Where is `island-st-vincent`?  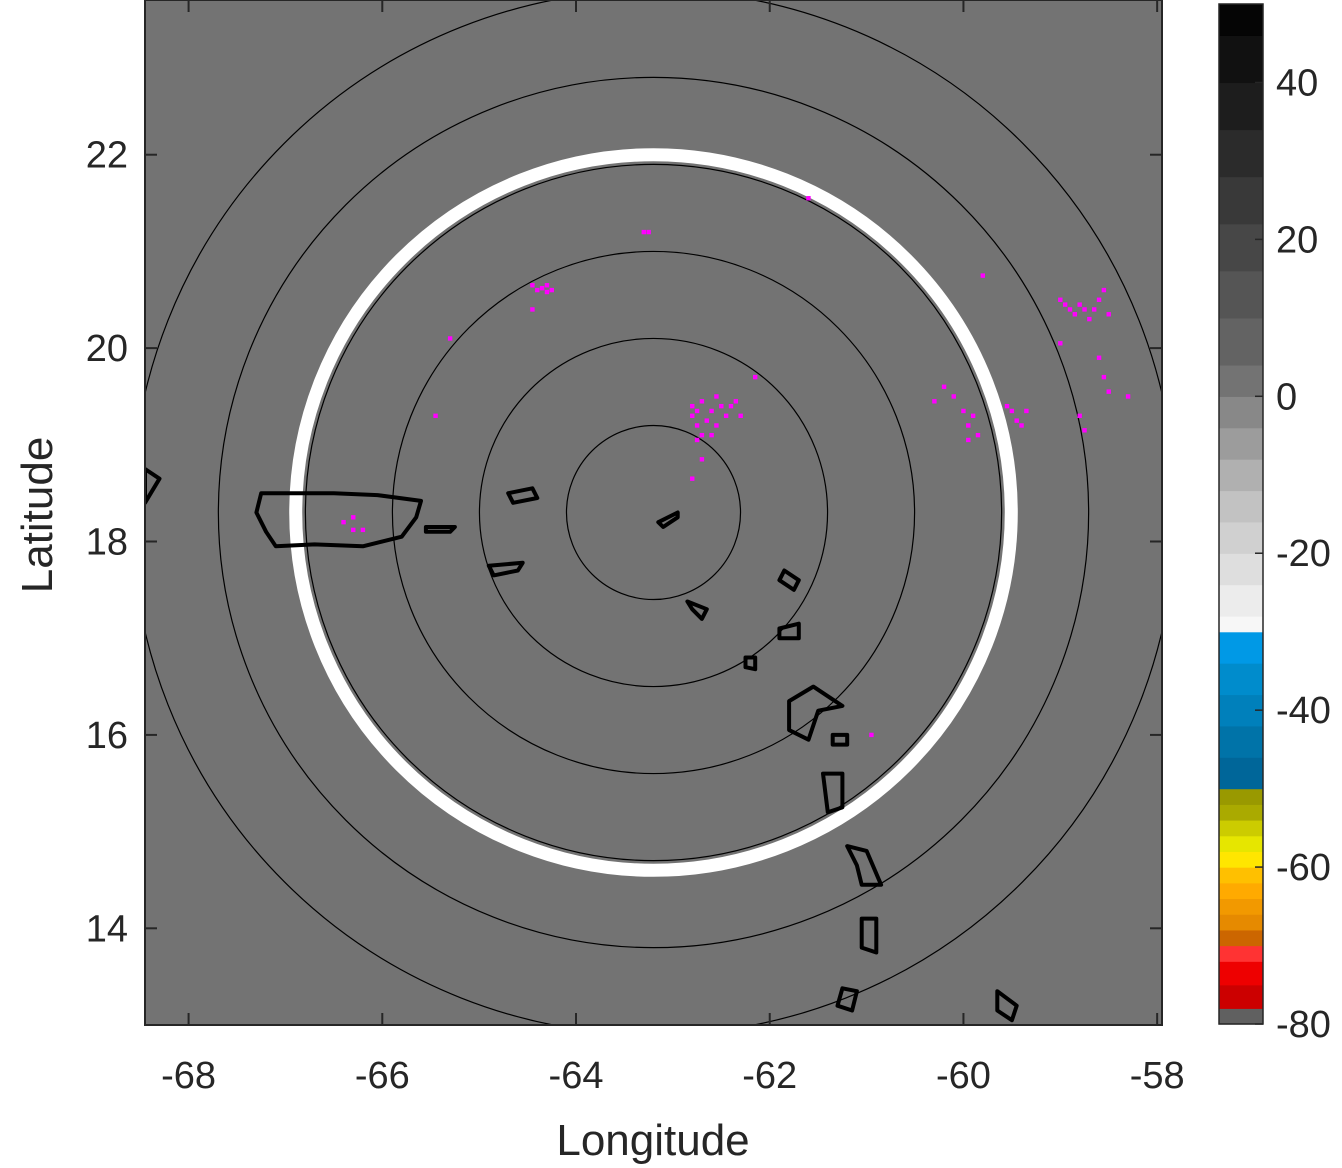 island-st-vincent is located at coordinates (847, 999).